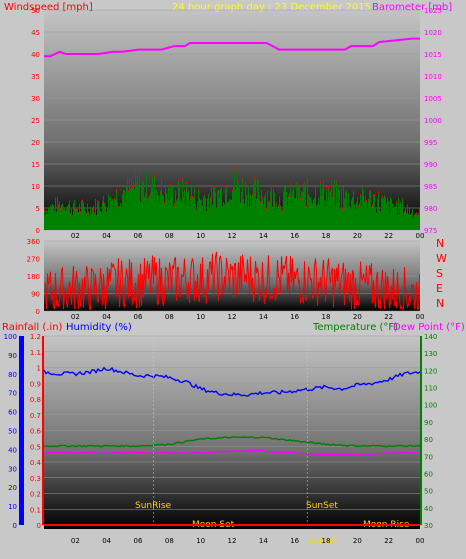  Describe the element at coordinates (75, 236) in the screenshot. I see `x-tick-label: 02` at that location.